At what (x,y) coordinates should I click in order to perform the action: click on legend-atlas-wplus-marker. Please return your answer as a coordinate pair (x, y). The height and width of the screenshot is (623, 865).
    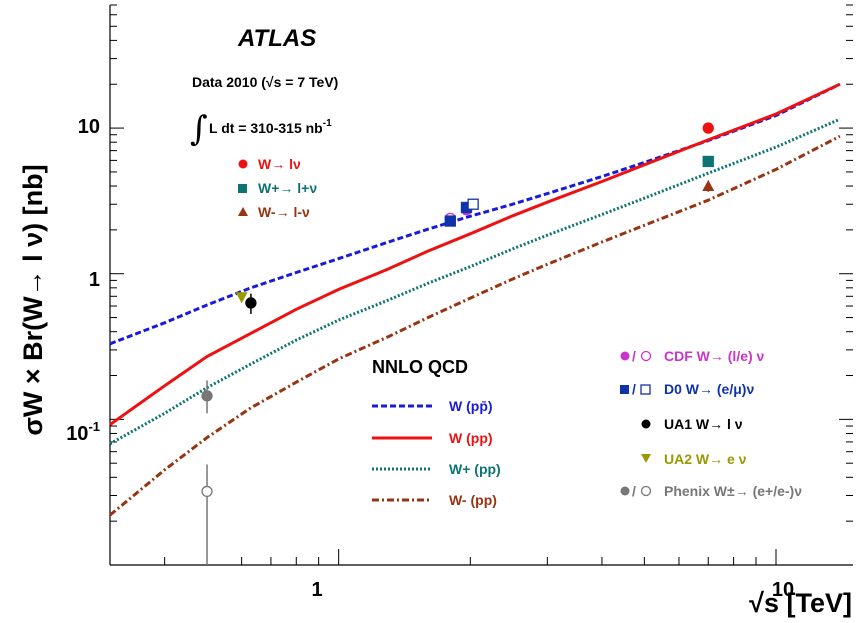
    Looking at the image, I should click on (242, 188).